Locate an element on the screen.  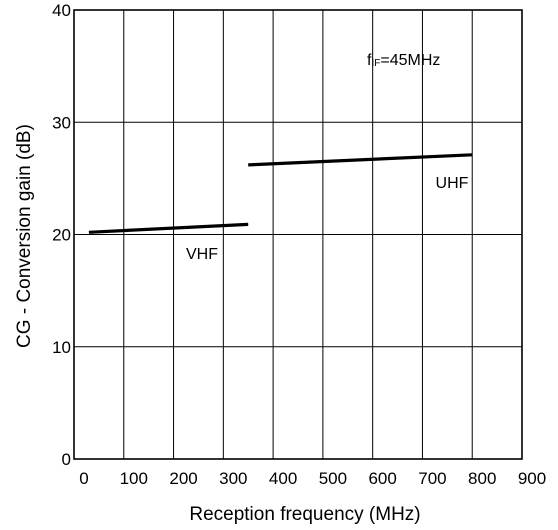
y-tick-20: 20 is located at coordinates (61, 235).